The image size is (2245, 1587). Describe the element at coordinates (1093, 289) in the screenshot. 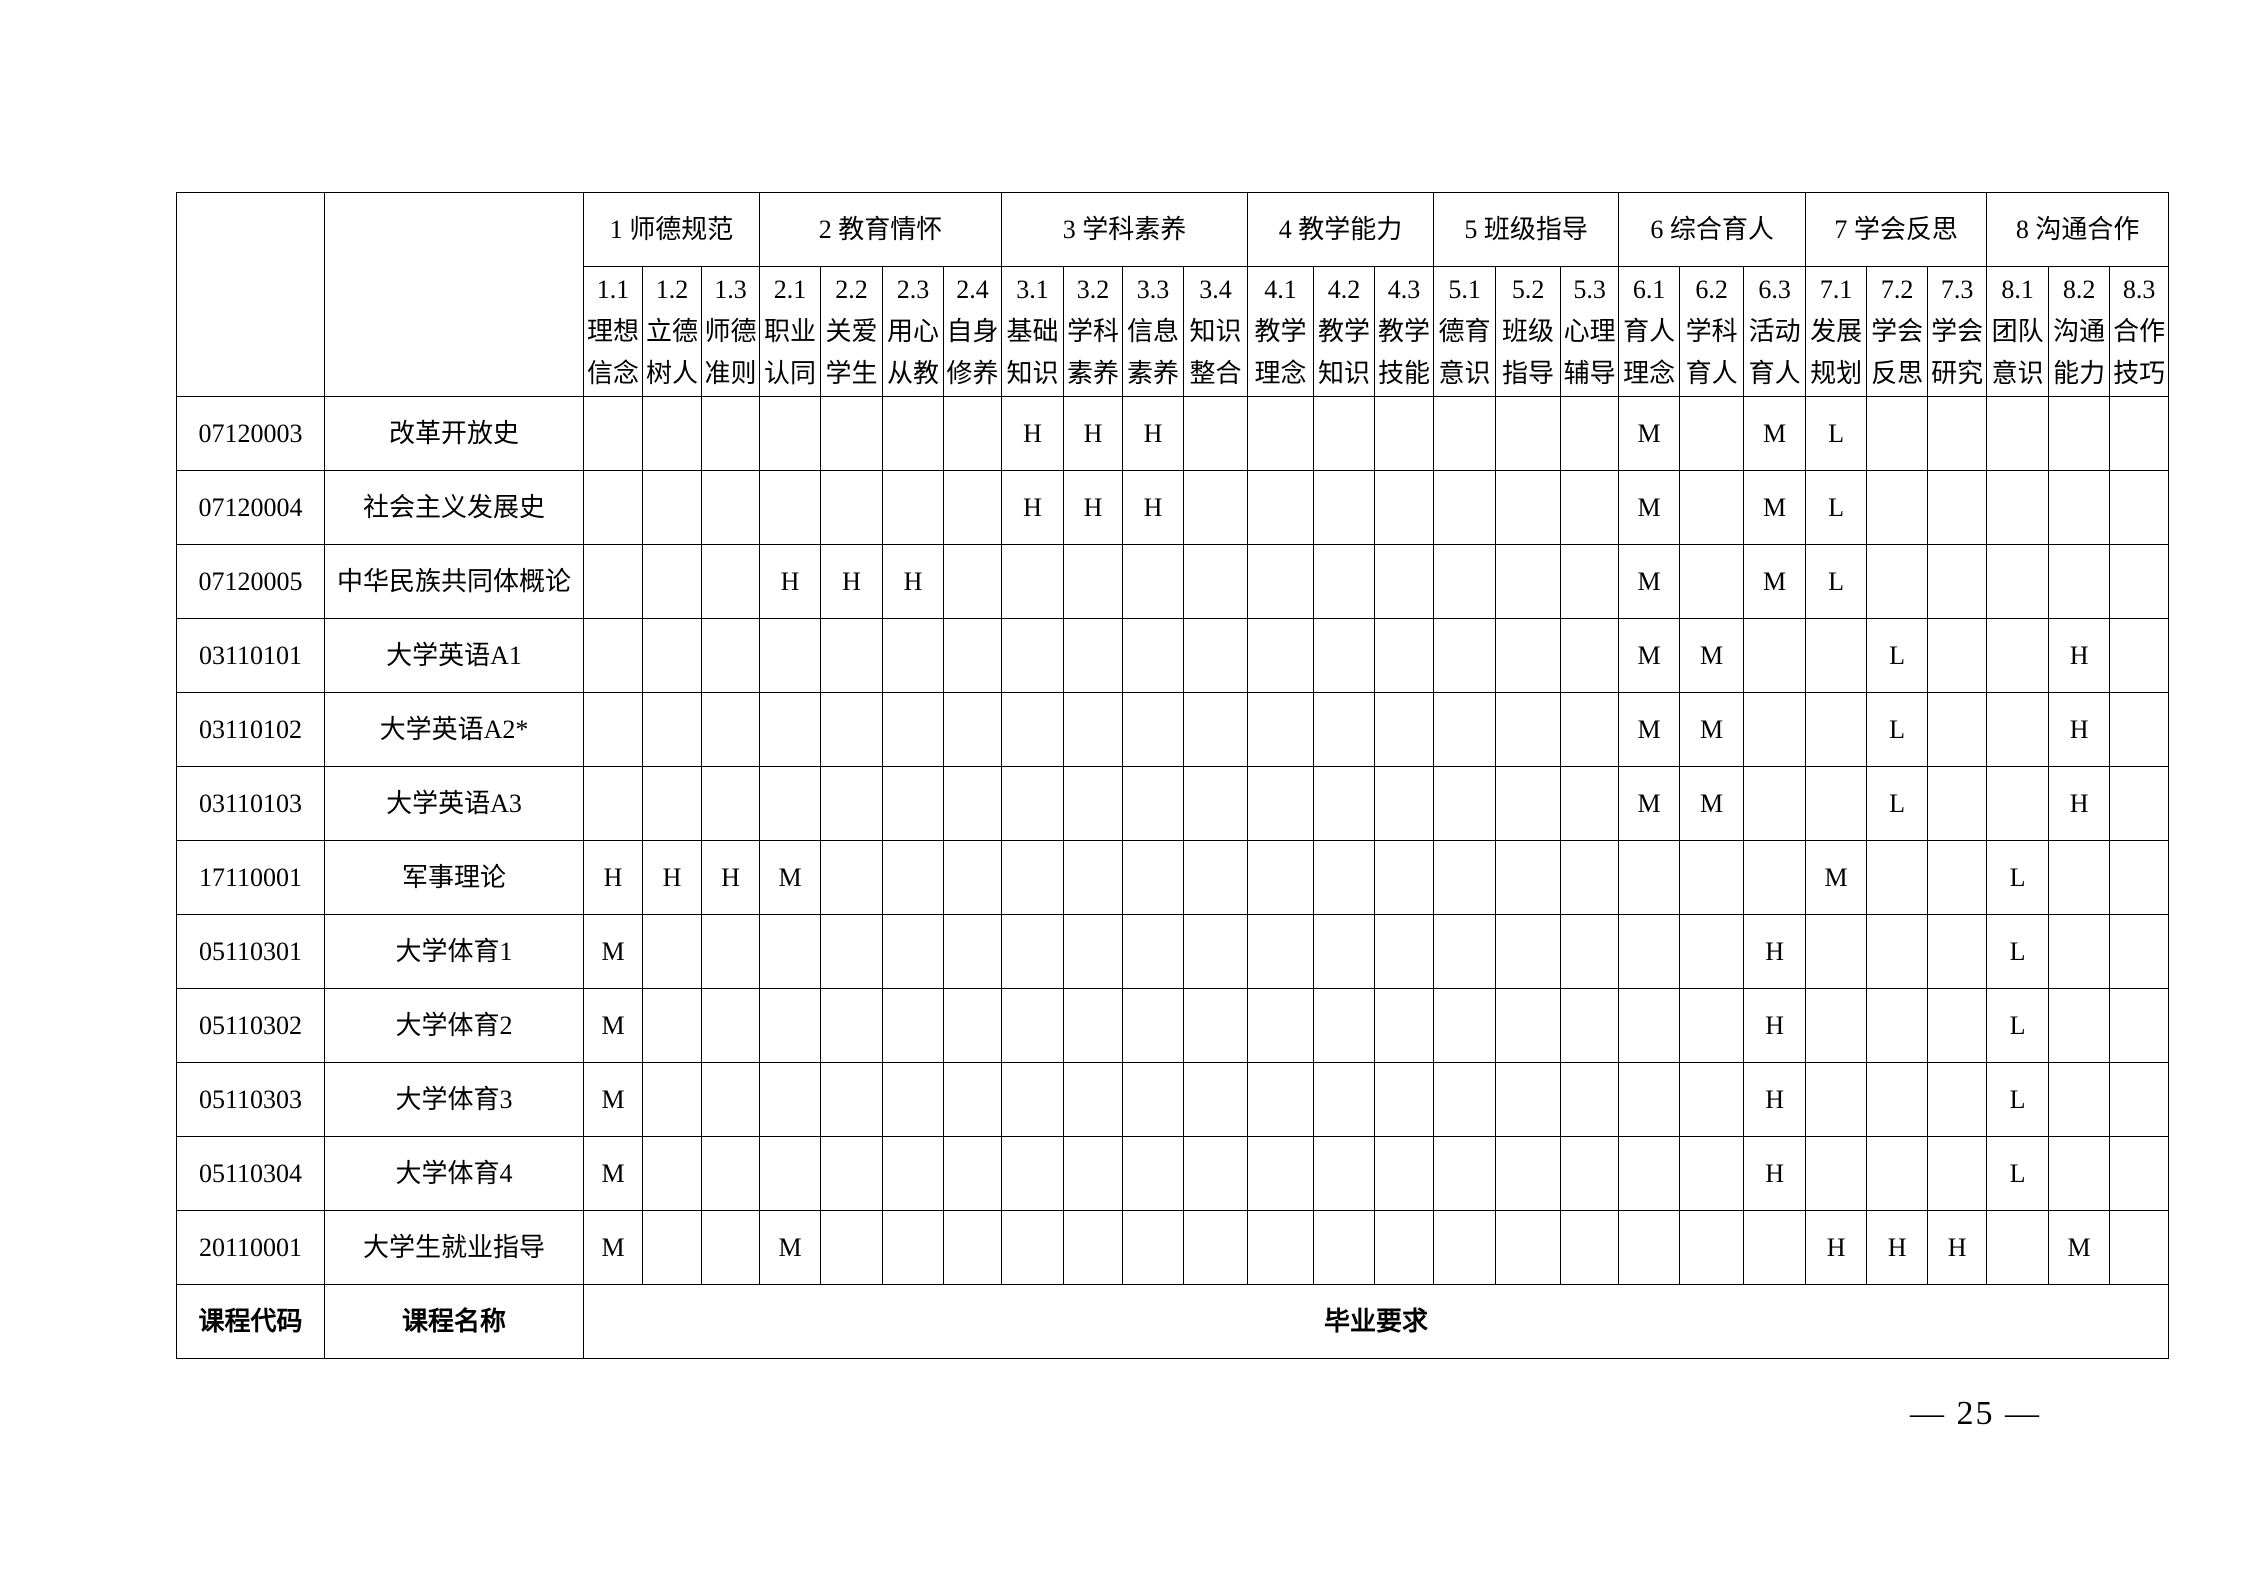

I see `sub-header-num: 3.2` at that location.